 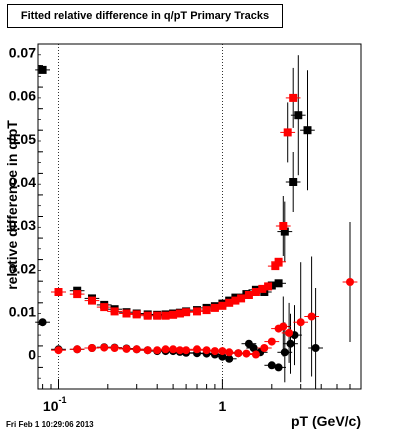 I want to click on y-tick-label: 0.02, so click(x=22, y=268).